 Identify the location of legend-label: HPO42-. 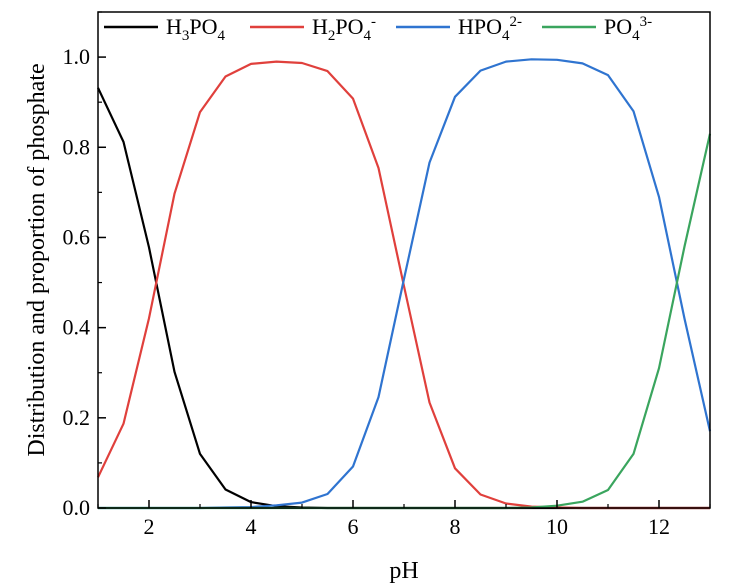
(490, 29).